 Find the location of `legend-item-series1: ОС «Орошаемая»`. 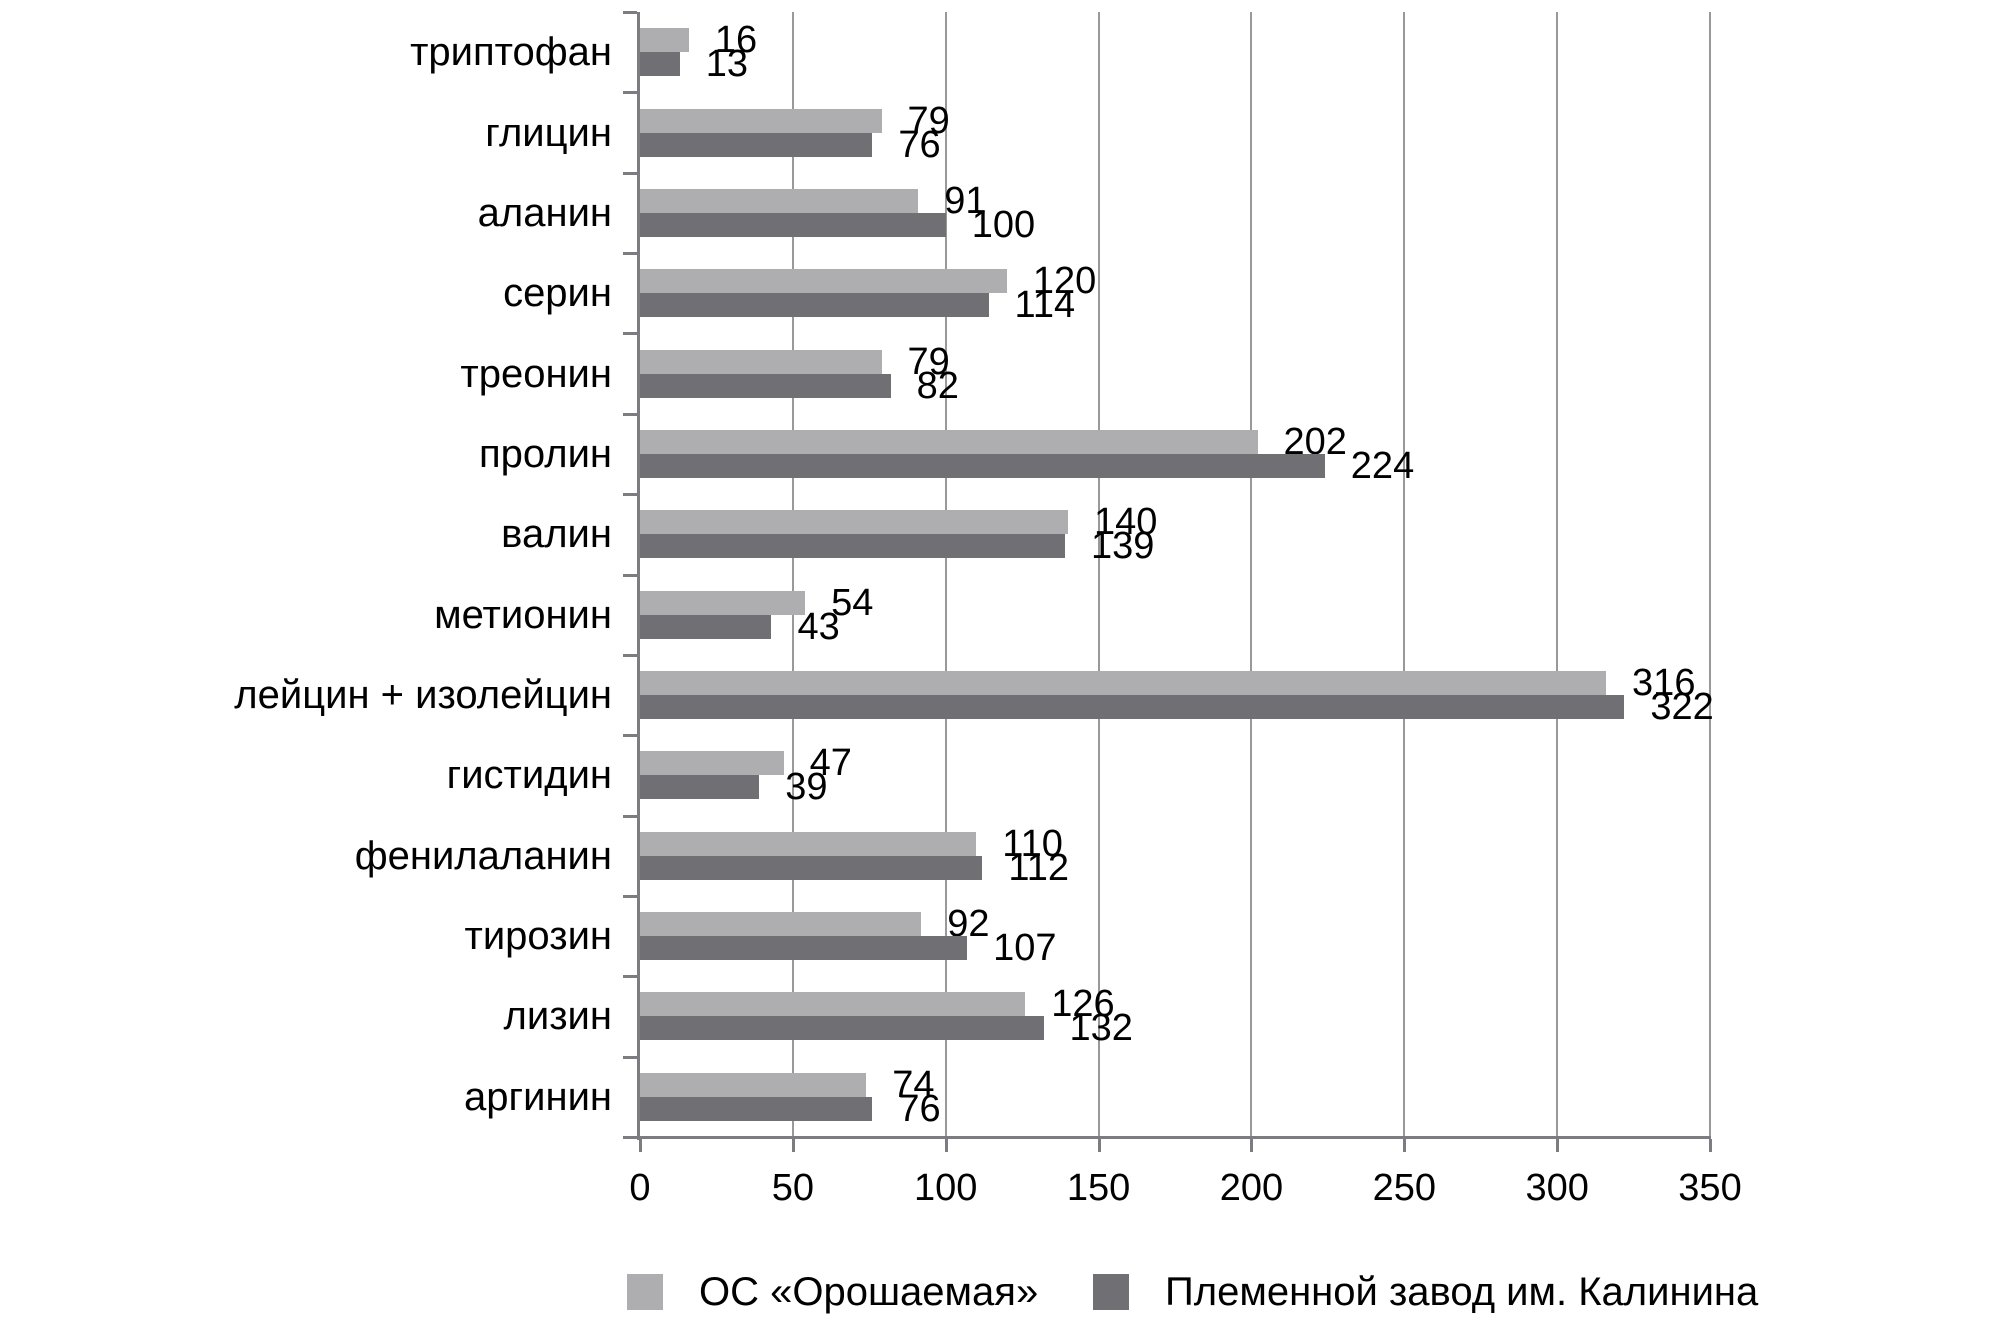

legend-item-series1: ОС «Орошаемая» is located at coordinates (832, 1292).